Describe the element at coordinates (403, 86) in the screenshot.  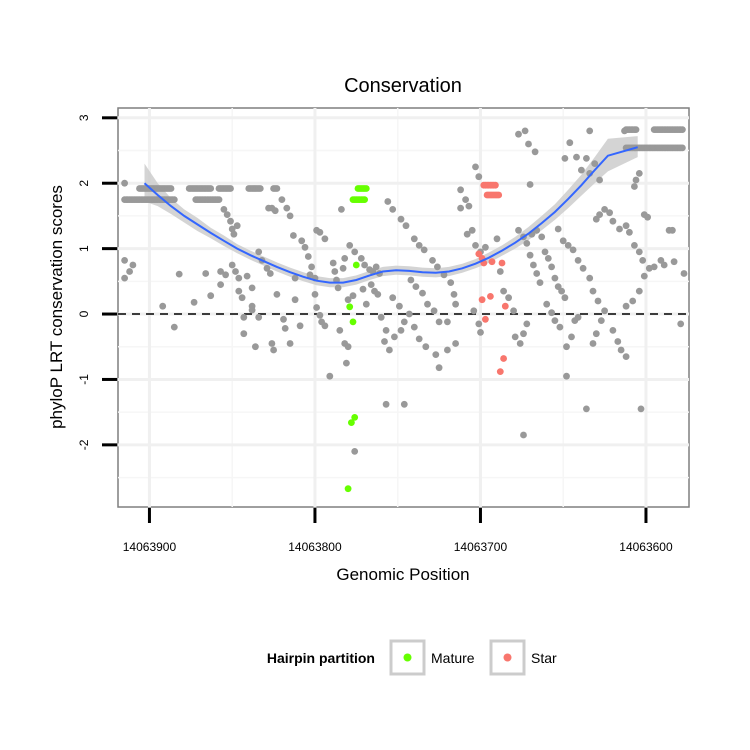
I see `chart-title: Conservation` at that location.